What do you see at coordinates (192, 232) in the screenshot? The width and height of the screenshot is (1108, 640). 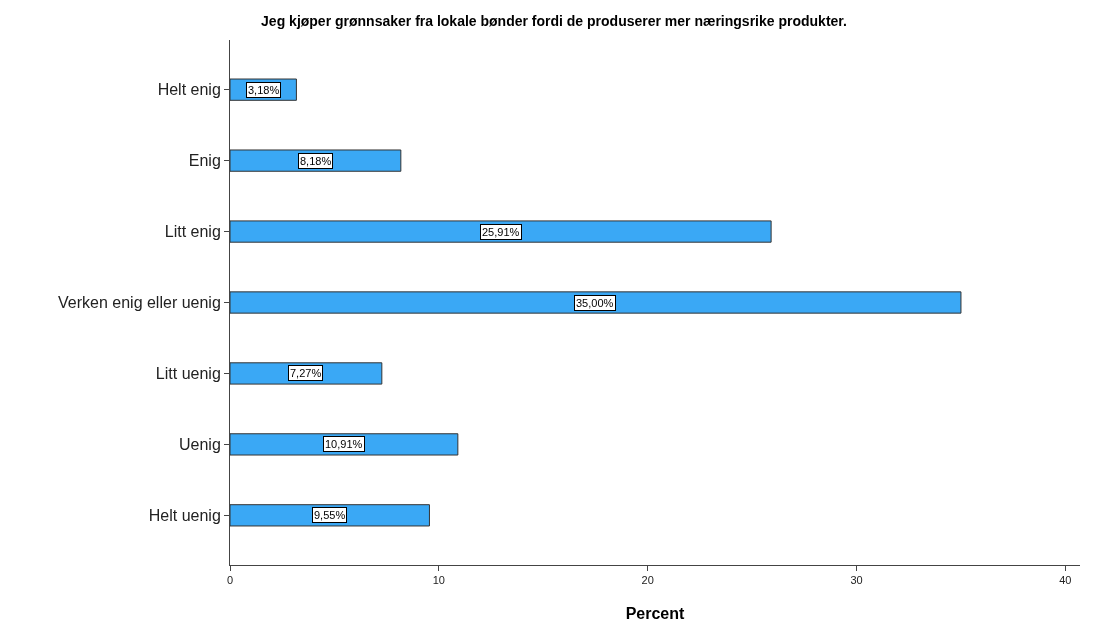 I see `y-tick-label: Litt enig` at bounding box center [192, 232].